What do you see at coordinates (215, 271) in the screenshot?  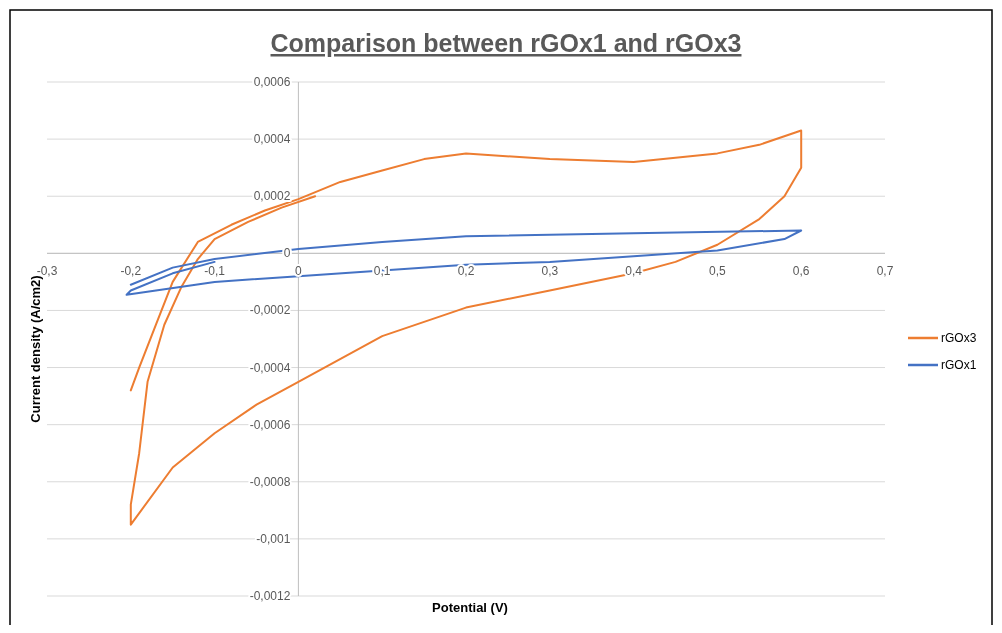 I see `x-tick-label: -0,1` at bounding box center [215, 271].